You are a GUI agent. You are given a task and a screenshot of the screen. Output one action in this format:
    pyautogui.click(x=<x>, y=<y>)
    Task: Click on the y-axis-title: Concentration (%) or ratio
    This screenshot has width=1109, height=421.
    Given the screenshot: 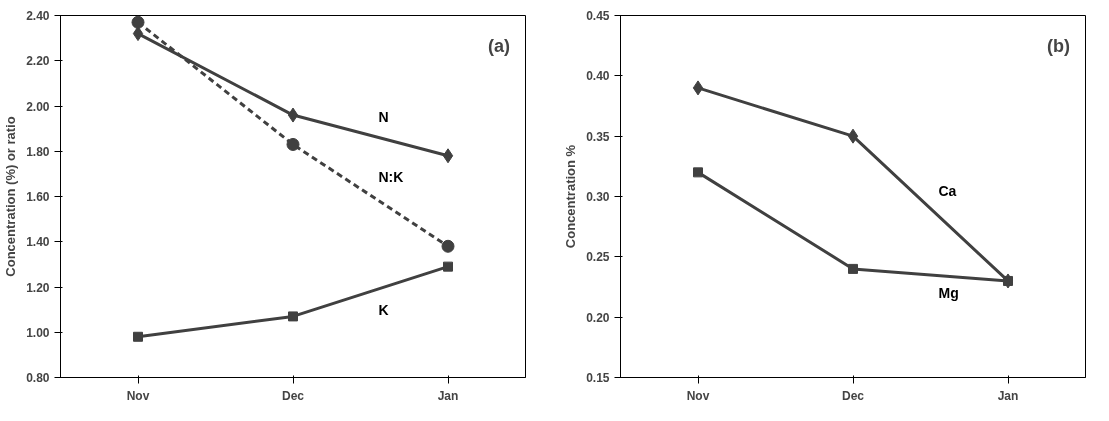 What is the action you would take?
    pyautogui.click(x=11, y=196)
    